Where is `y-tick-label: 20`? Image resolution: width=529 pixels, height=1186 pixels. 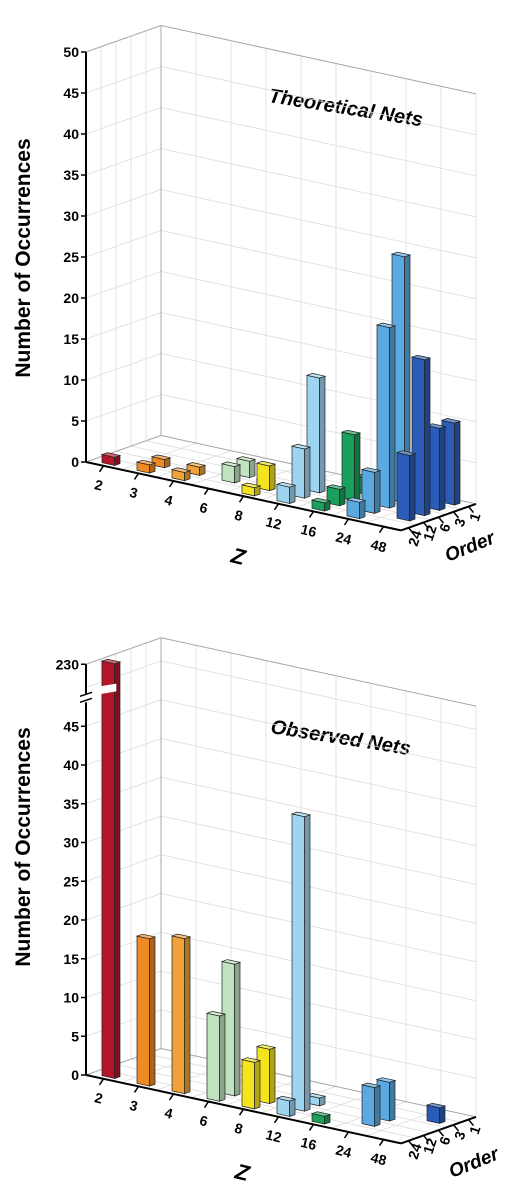
y-tick-label: 20 is located at coordinates (71, 920).